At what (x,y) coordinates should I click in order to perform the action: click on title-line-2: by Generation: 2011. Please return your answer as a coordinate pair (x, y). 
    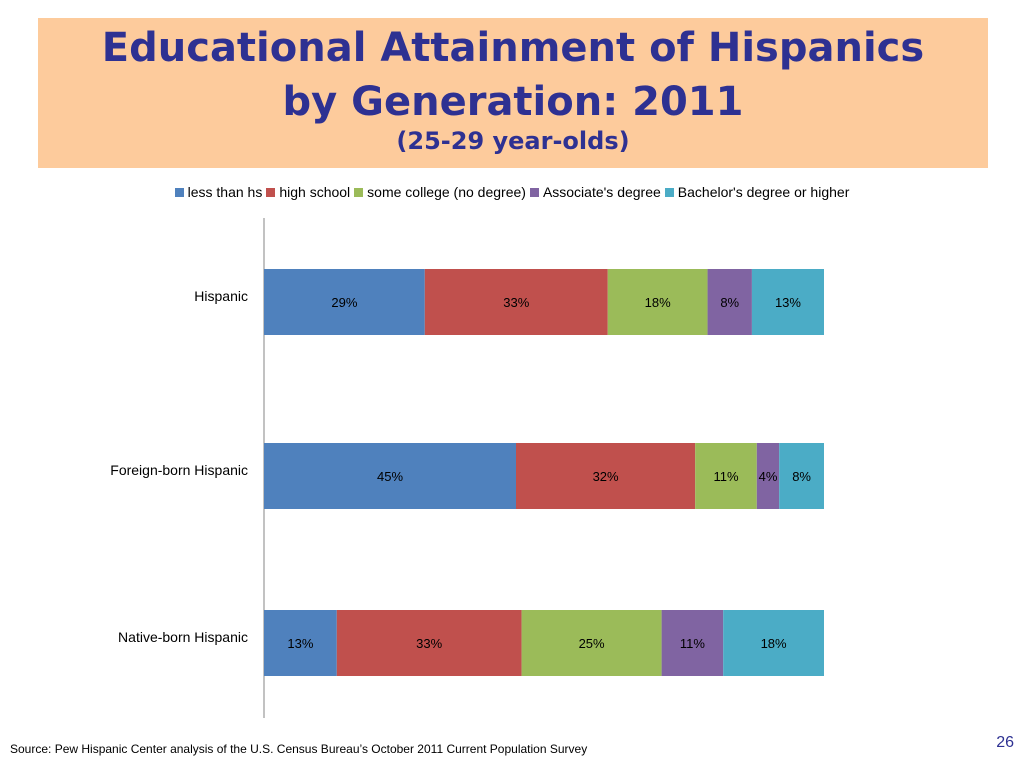
    Looking at the image, I should click on (513, 102).